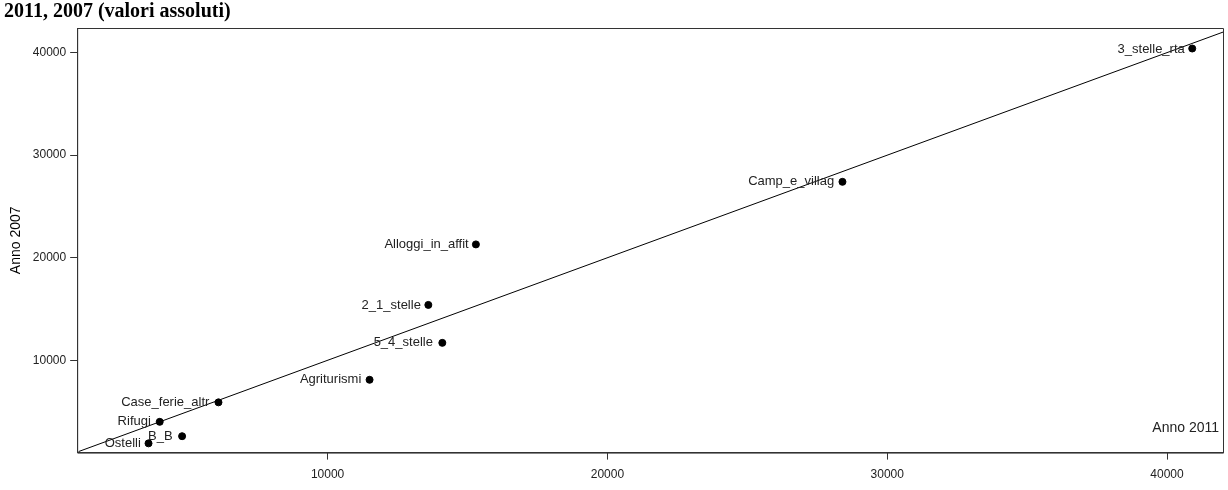 The image size is (1228, 490). I want to click on annotation: Agriturismi, so click(330, 379).